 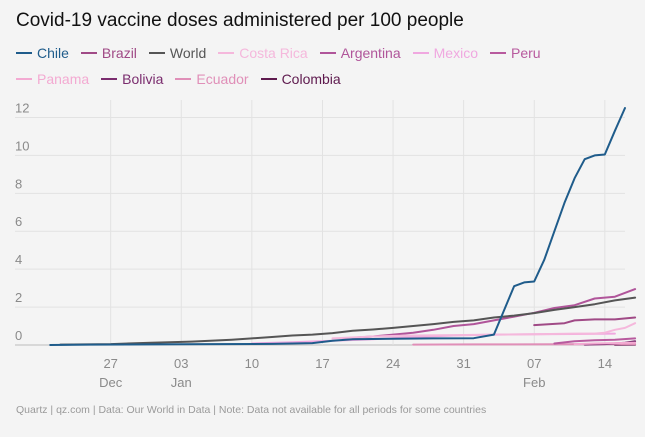 I want to click on legend-item-costa-rica: Costa Rica, so click(x=263, y=53).